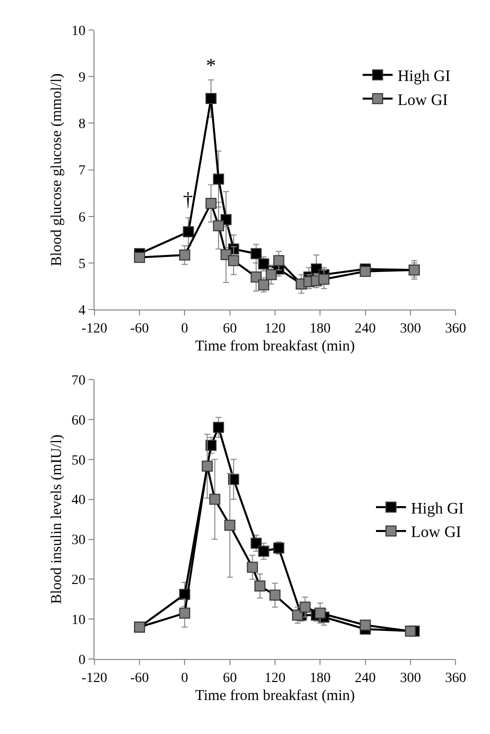 The image size is (490, 734). What do you see at coordinates (79, 540) in the screenshot?
I see `y-tick-label: 30` at bounding box center [79, 540].